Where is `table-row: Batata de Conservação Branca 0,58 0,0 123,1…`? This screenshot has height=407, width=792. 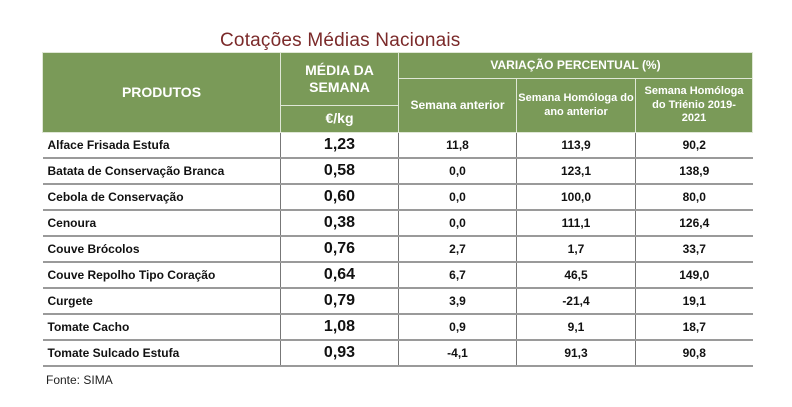 table-row: Batata de Conservação Branca 0,58 0,0 123,1… is located at coordinates (397, 171).